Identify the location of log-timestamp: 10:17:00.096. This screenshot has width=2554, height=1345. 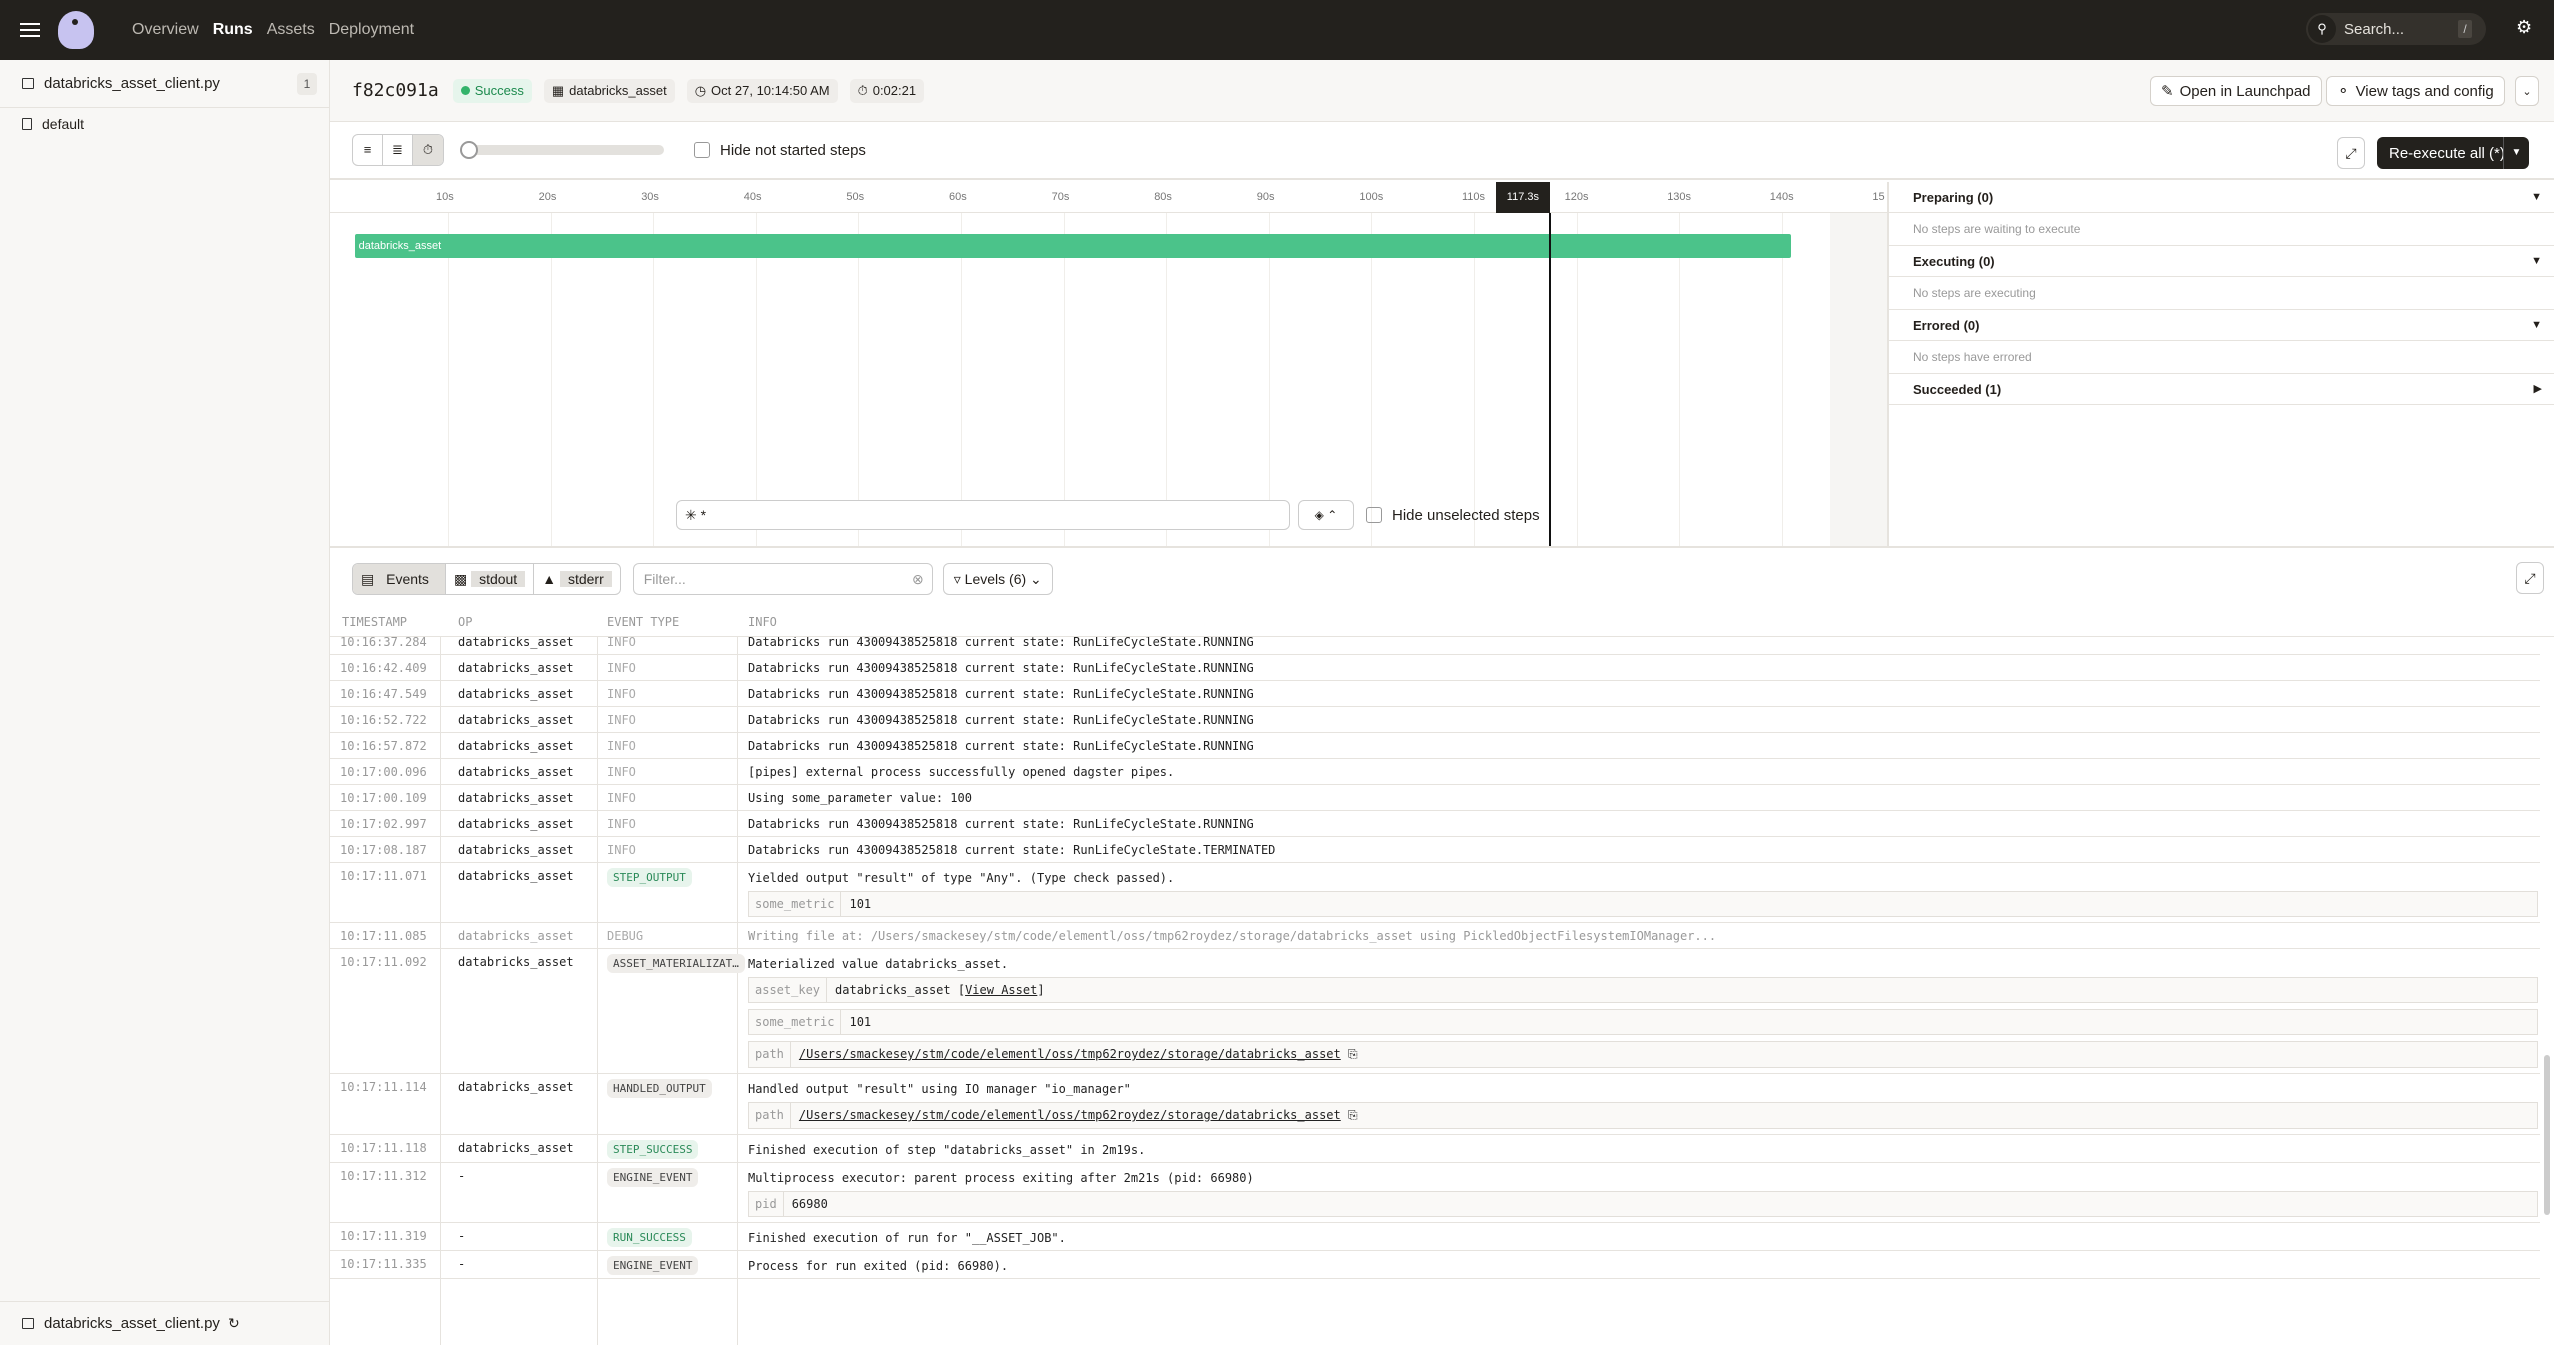
(383, 772).